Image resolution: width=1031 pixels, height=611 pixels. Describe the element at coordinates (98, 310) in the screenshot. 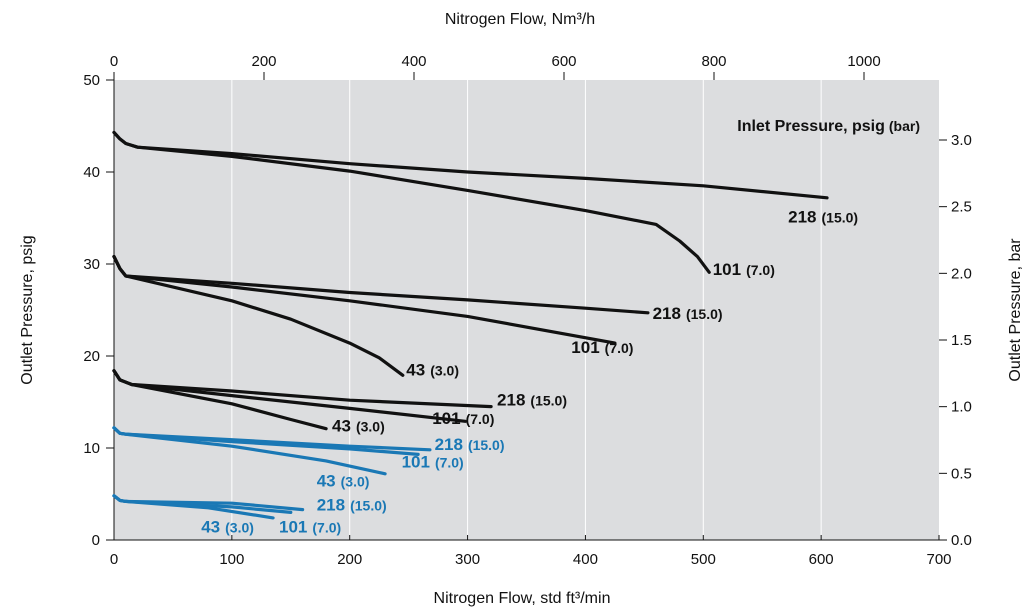

I see `y-axis-ticks: 0 10 20 30 40 50` at that location.